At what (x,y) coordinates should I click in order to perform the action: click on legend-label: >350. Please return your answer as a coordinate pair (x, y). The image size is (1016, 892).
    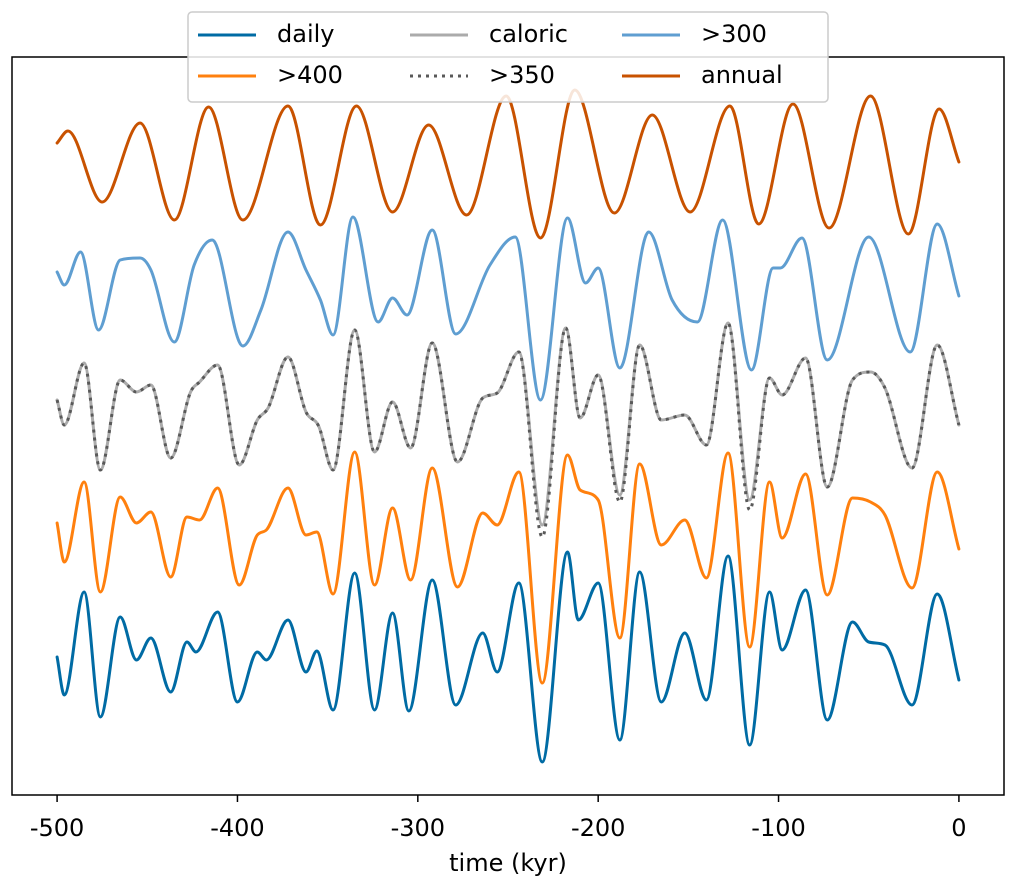
    Looking at the image, I should click on (522, 75).